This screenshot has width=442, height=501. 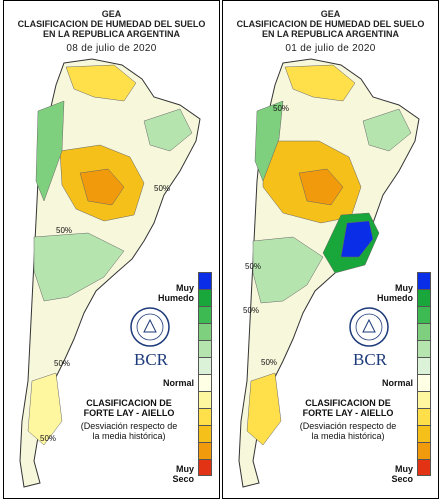 I want to click on map-date: 01 de julio de 2020, so click(x=330, y=48).